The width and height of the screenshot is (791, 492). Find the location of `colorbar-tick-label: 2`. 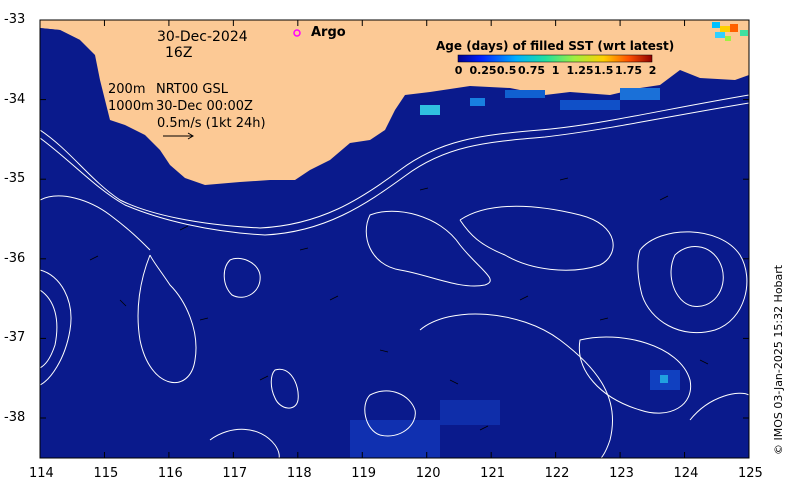

colorbar-tick-label: 2 is located at coordinates (652, 70).